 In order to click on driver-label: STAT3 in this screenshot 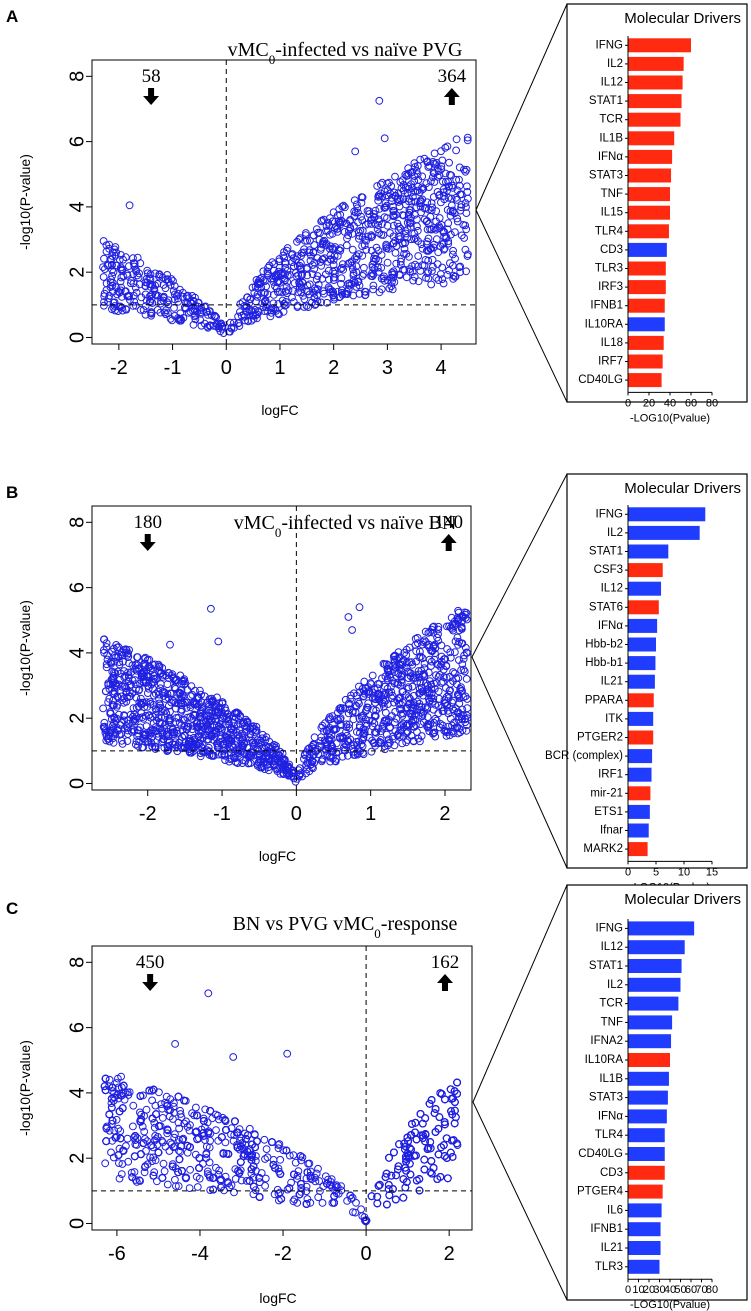, I will do `click(606, 176)`.